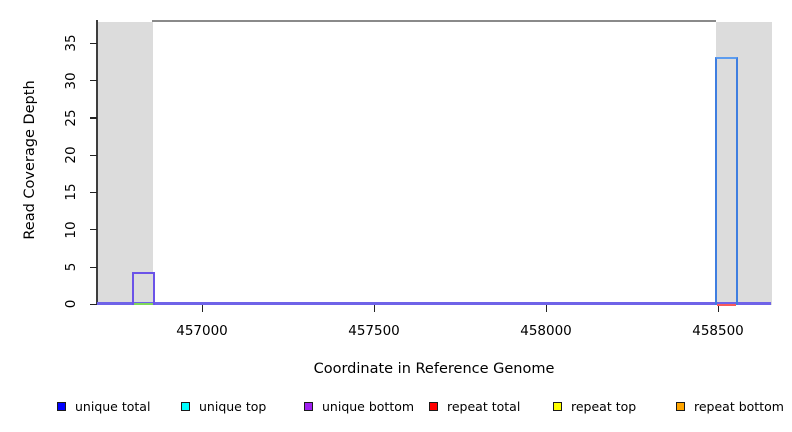 Image resolution: width=792 pixels, height=432 pixels. I want to click on shaded-region-right, so click(744, 163).